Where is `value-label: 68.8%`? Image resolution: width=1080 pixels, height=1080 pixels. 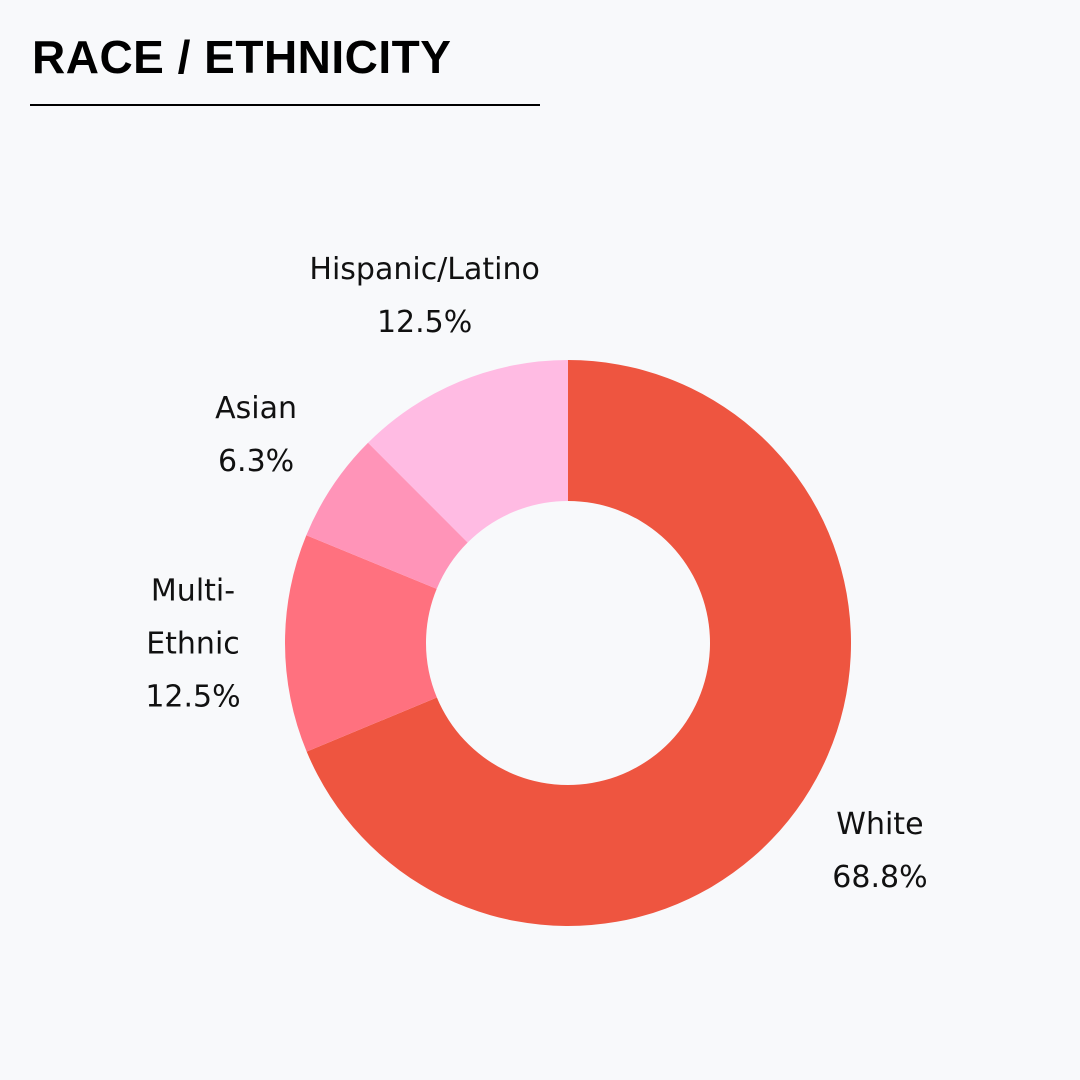
value-label: 68.8% is located at coordinates (880, 878).